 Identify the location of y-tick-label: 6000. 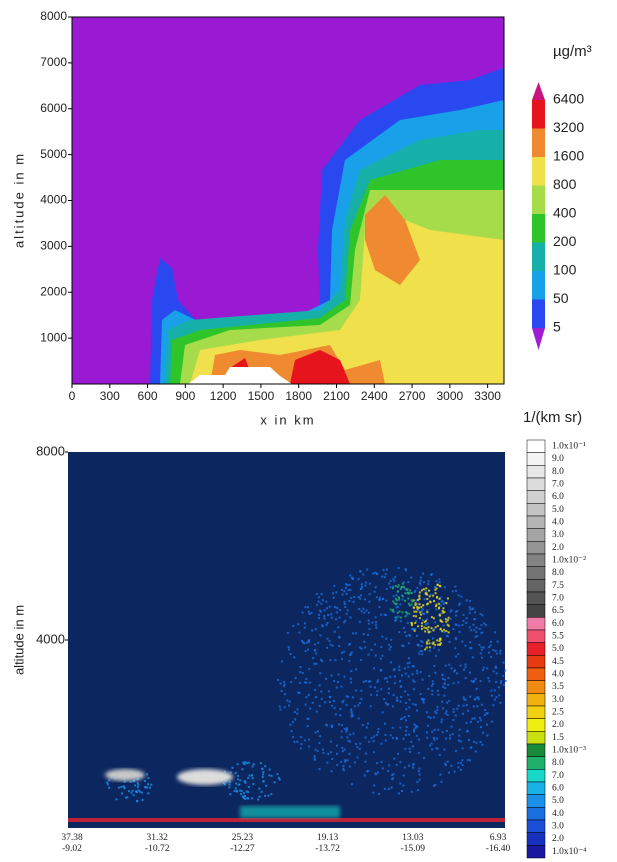
(53, 108).